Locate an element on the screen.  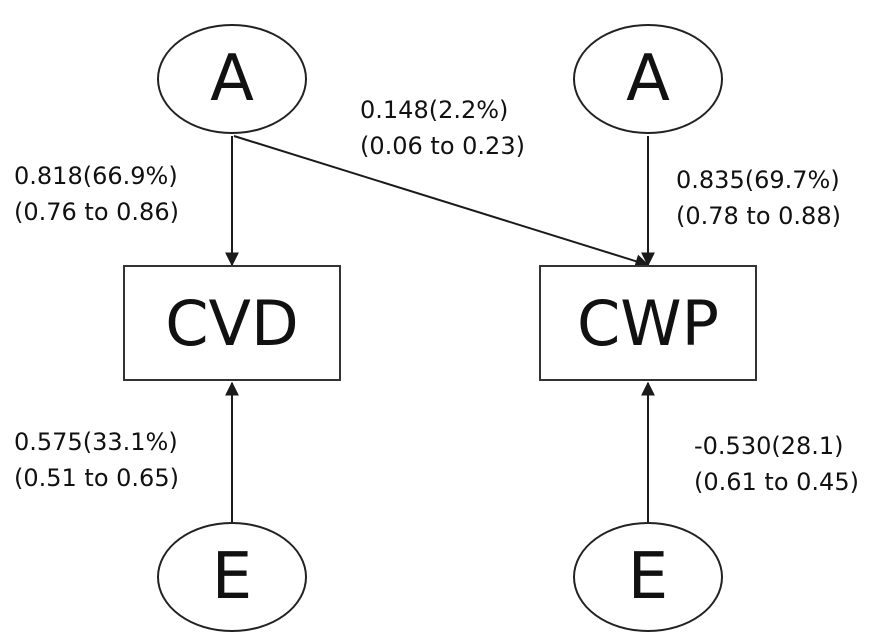
path-ci: (0.76 to 0.86) is located at coordinates (96, 212).